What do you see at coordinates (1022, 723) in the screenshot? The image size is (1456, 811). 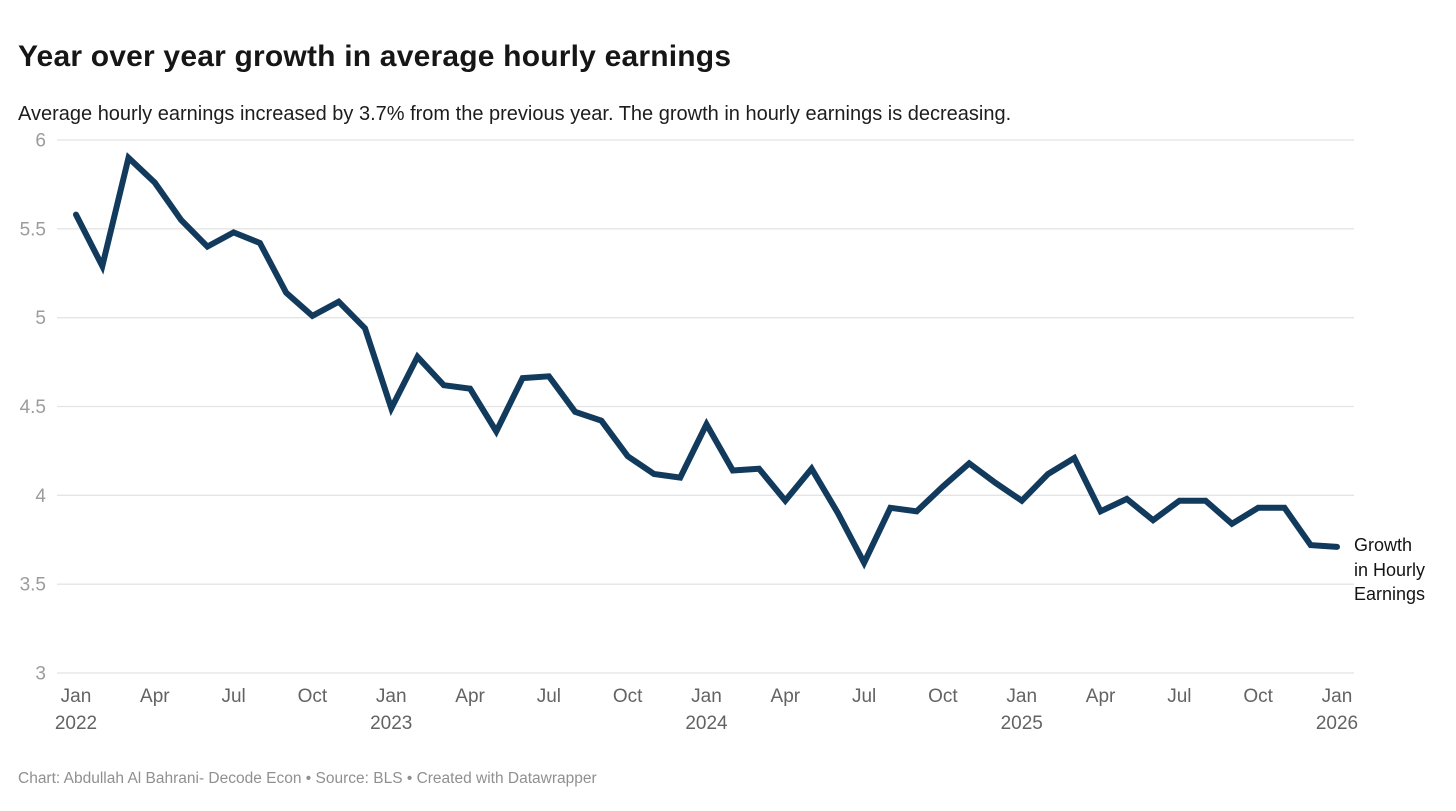 I see `x-tick-year-label: 2025` at bounding box center [1022, 723].